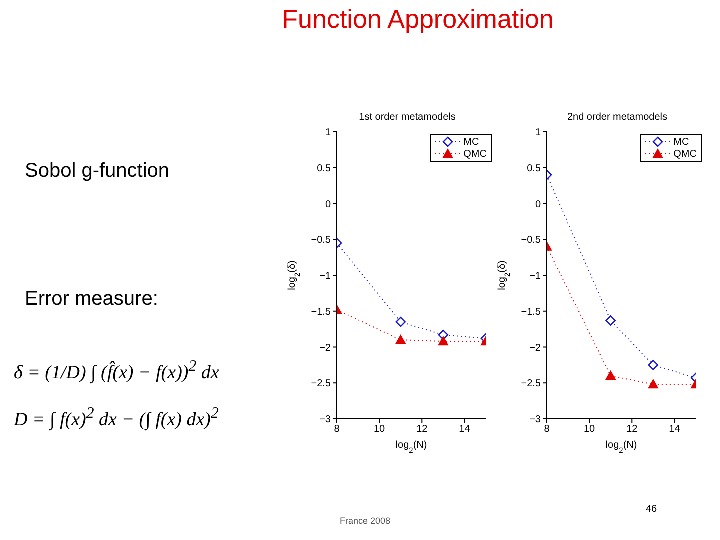  I want to click on text: δ = (1/D) ∫ (f̂(x) − f(x))$^{2}$ dx, so click(117, 371).